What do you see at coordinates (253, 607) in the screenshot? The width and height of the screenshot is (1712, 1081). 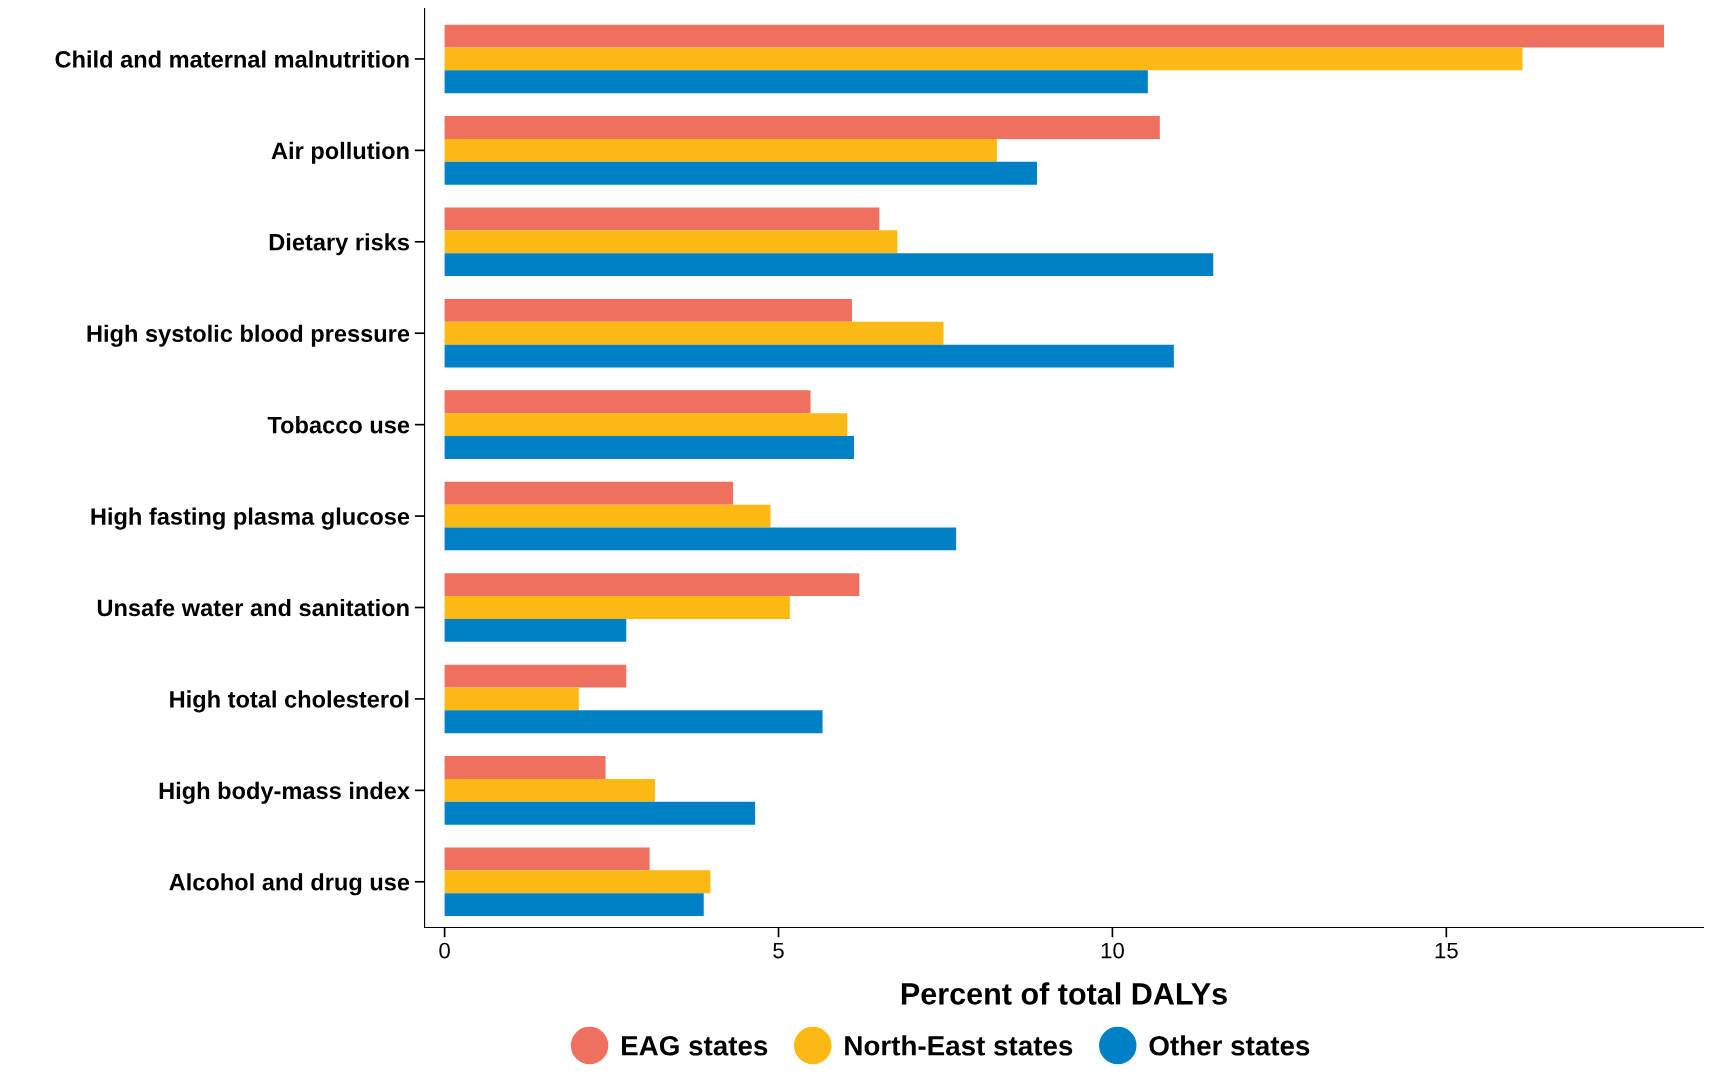 I see `y-tick-label: Unsafe water and sanitation` at bounding box center [253, 607].